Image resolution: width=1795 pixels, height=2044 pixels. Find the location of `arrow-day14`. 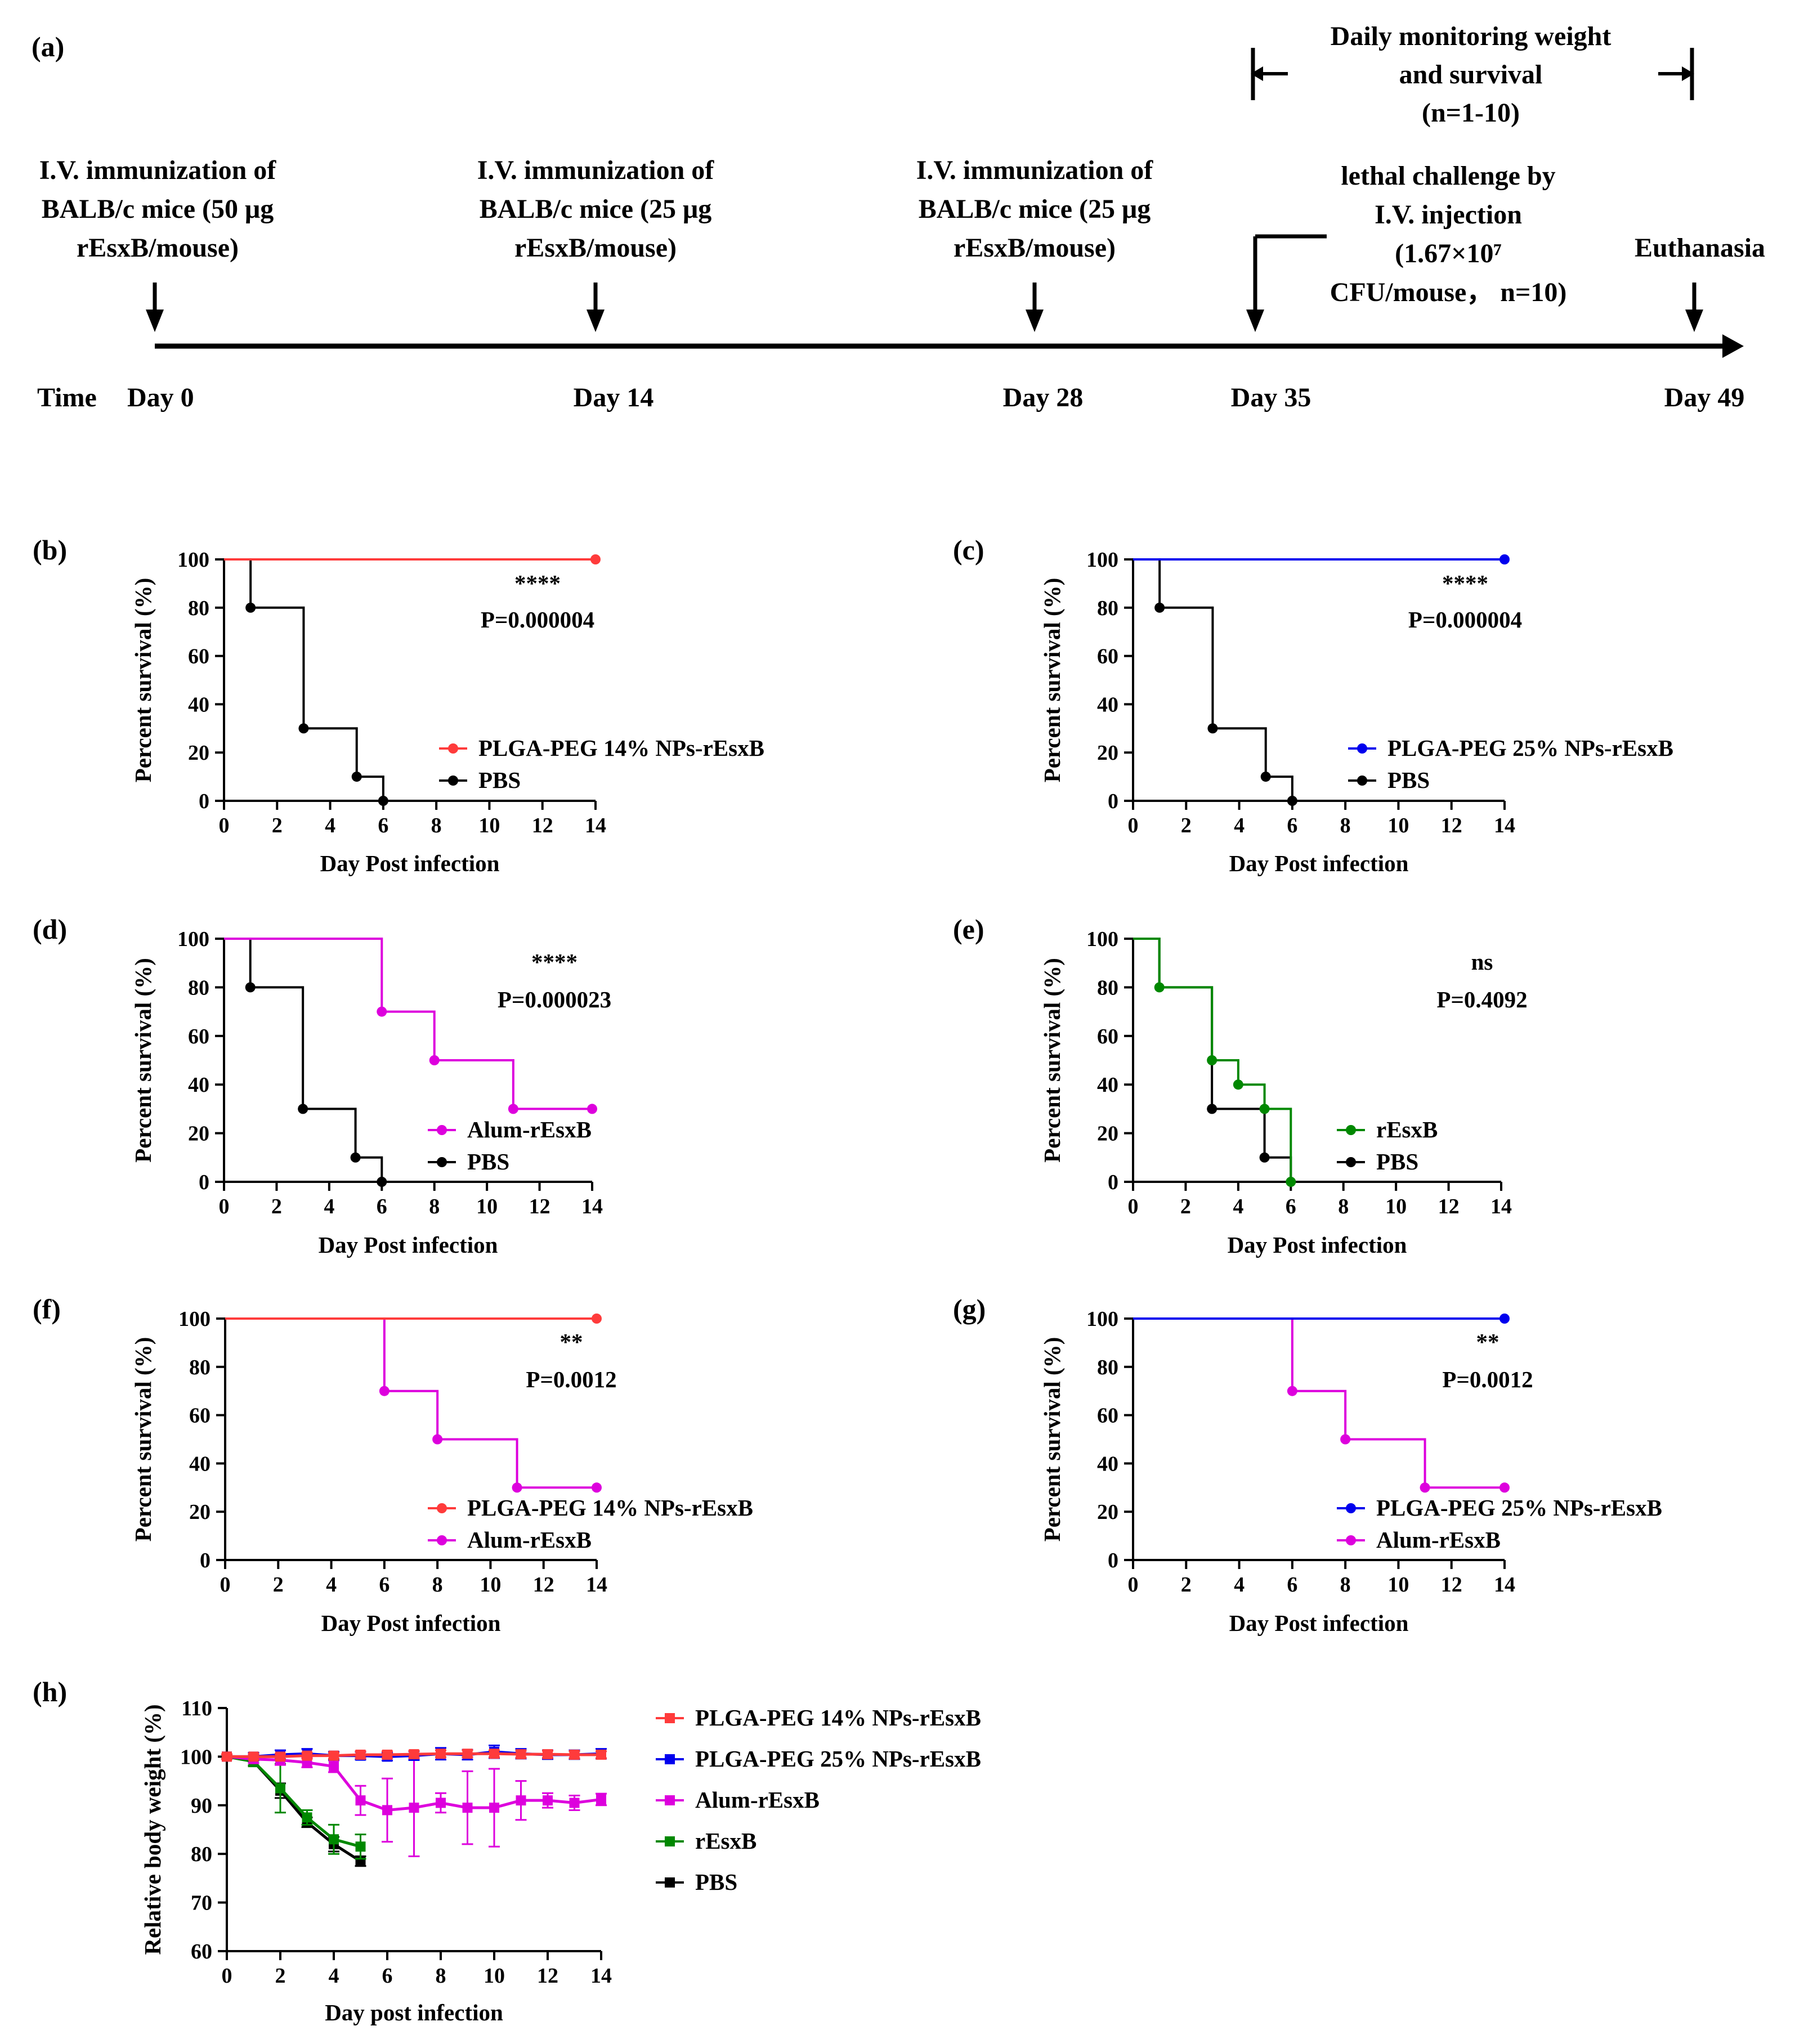

arrow-day14 is located at coordinates (596, 307).